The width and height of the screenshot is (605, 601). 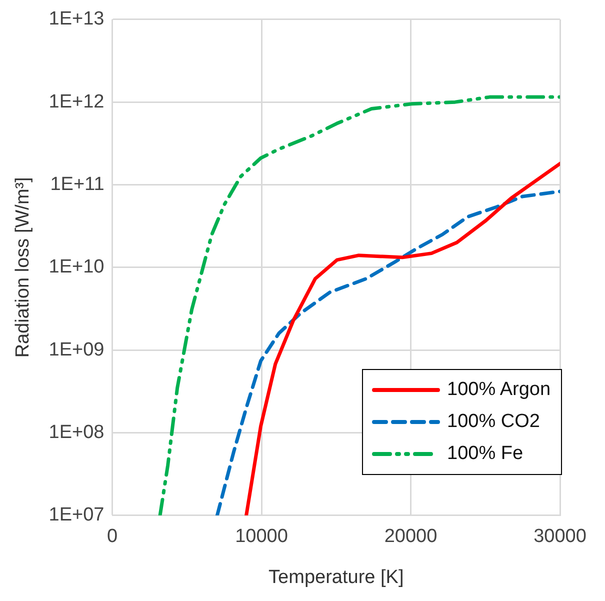 I want to click on x-tick-label: 30000, so click(x=560, y=537).